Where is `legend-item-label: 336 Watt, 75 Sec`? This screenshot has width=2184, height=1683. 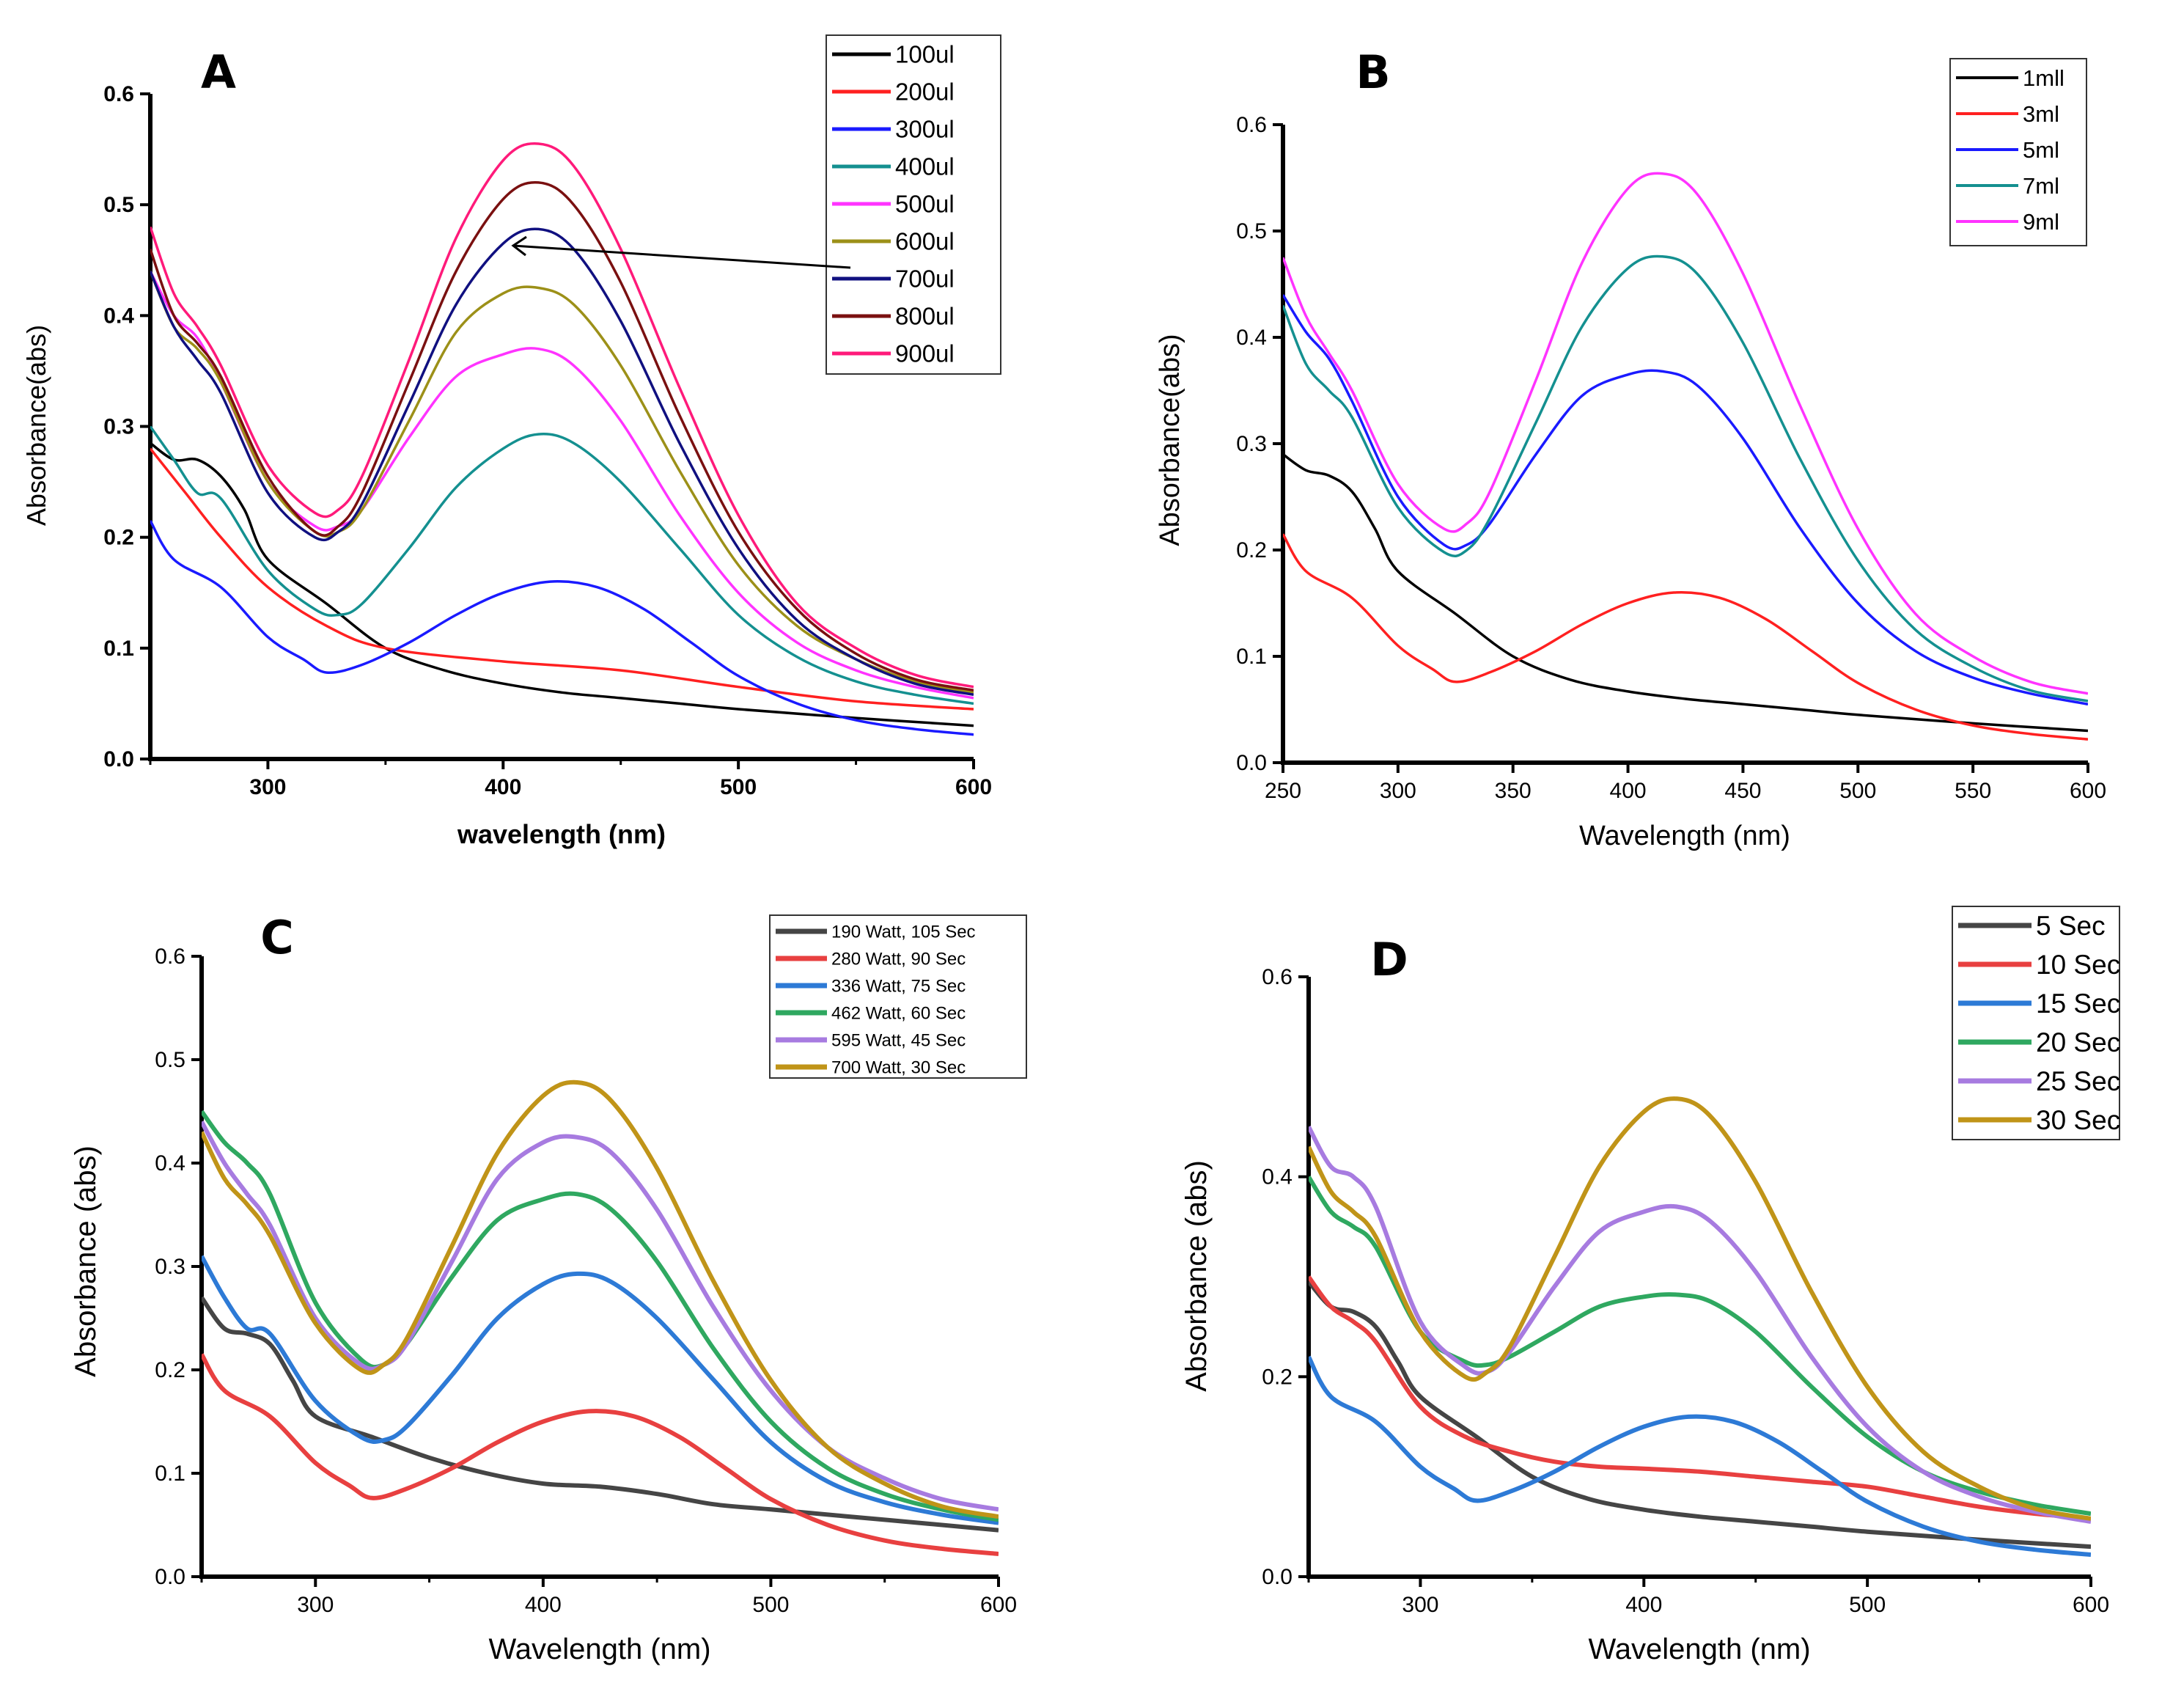 legend-item-label: 336 Watt, 75 Sec is located at coordinates (898, 986).